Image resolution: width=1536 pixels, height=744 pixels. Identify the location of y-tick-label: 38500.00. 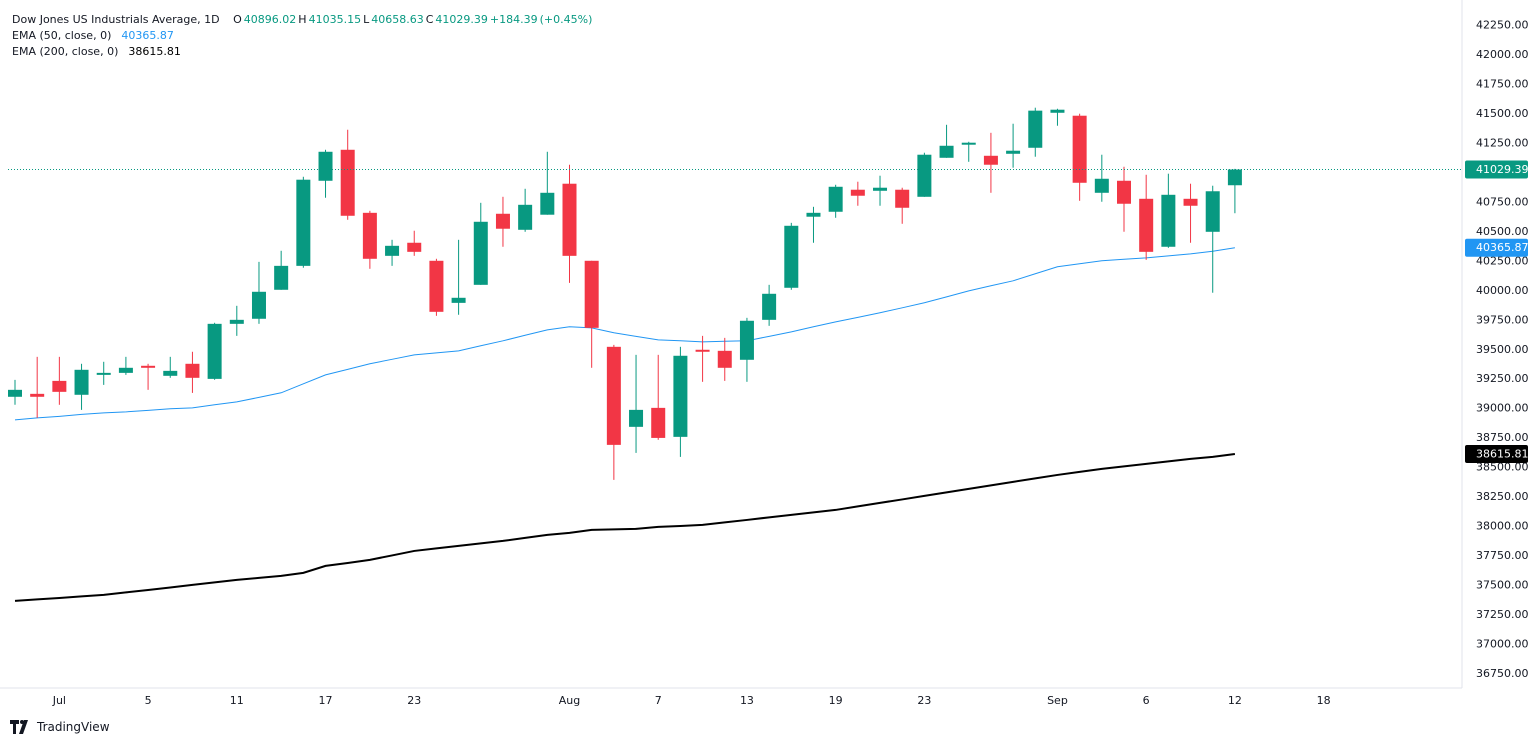
(1502, 467).